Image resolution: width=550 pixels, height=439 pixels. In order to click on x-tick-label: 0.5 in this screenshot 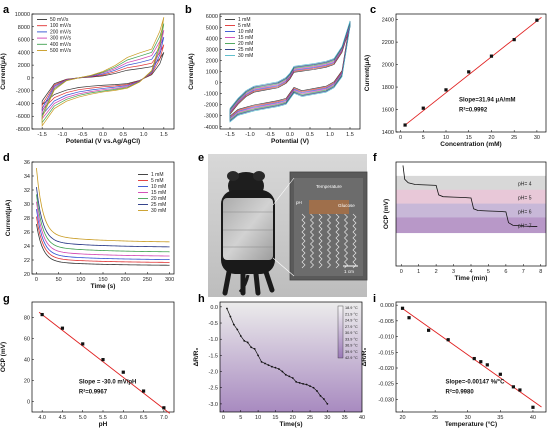, I will do `click(123, 135)`.